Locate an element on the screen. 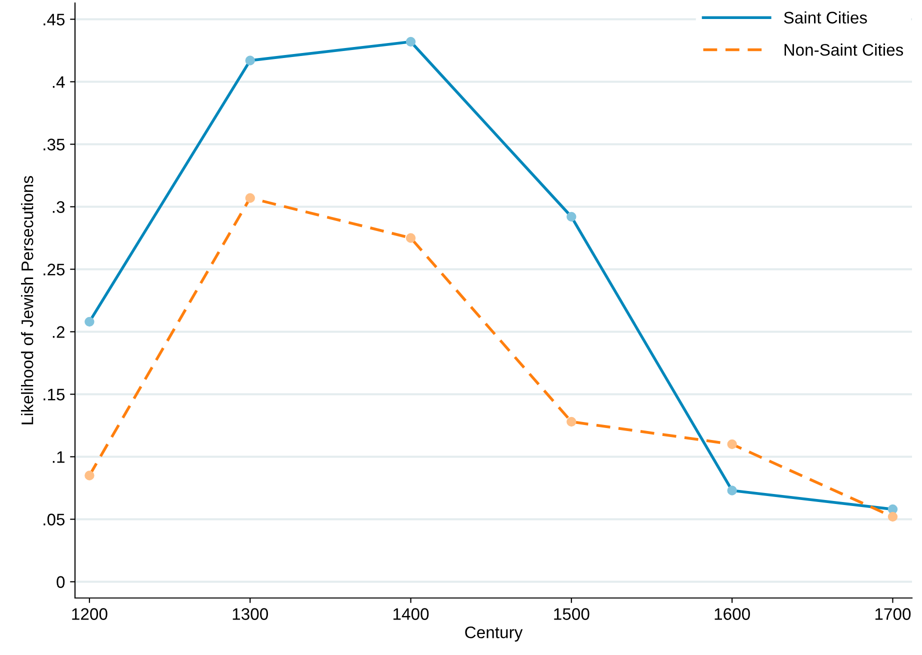 This screenshot has width=922, height=655. y-tick-label: .35 is located at coordinates (54, 144).